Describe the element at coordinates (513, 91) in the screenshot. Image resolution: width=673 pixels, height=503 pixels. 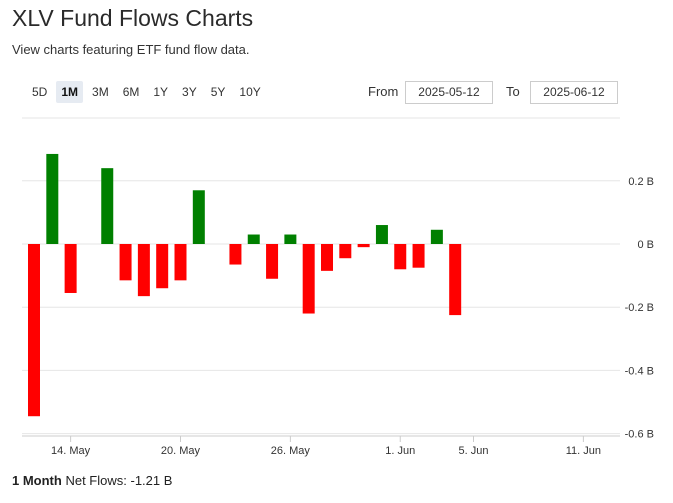
I see `to-label: To` at that location.